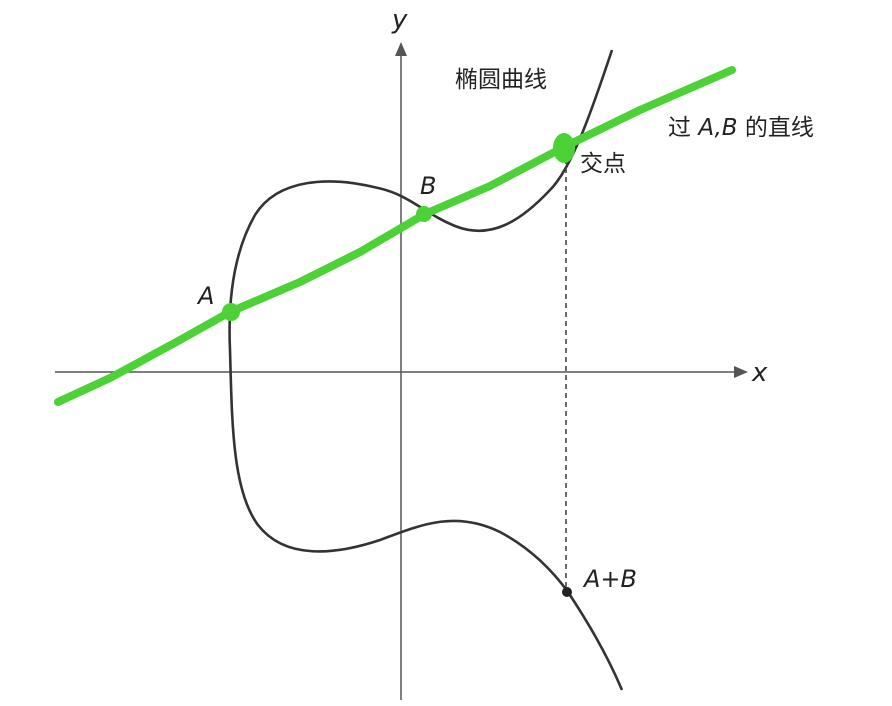  I want to click on curve-label: 椭圆曲线, so click(501, 80).